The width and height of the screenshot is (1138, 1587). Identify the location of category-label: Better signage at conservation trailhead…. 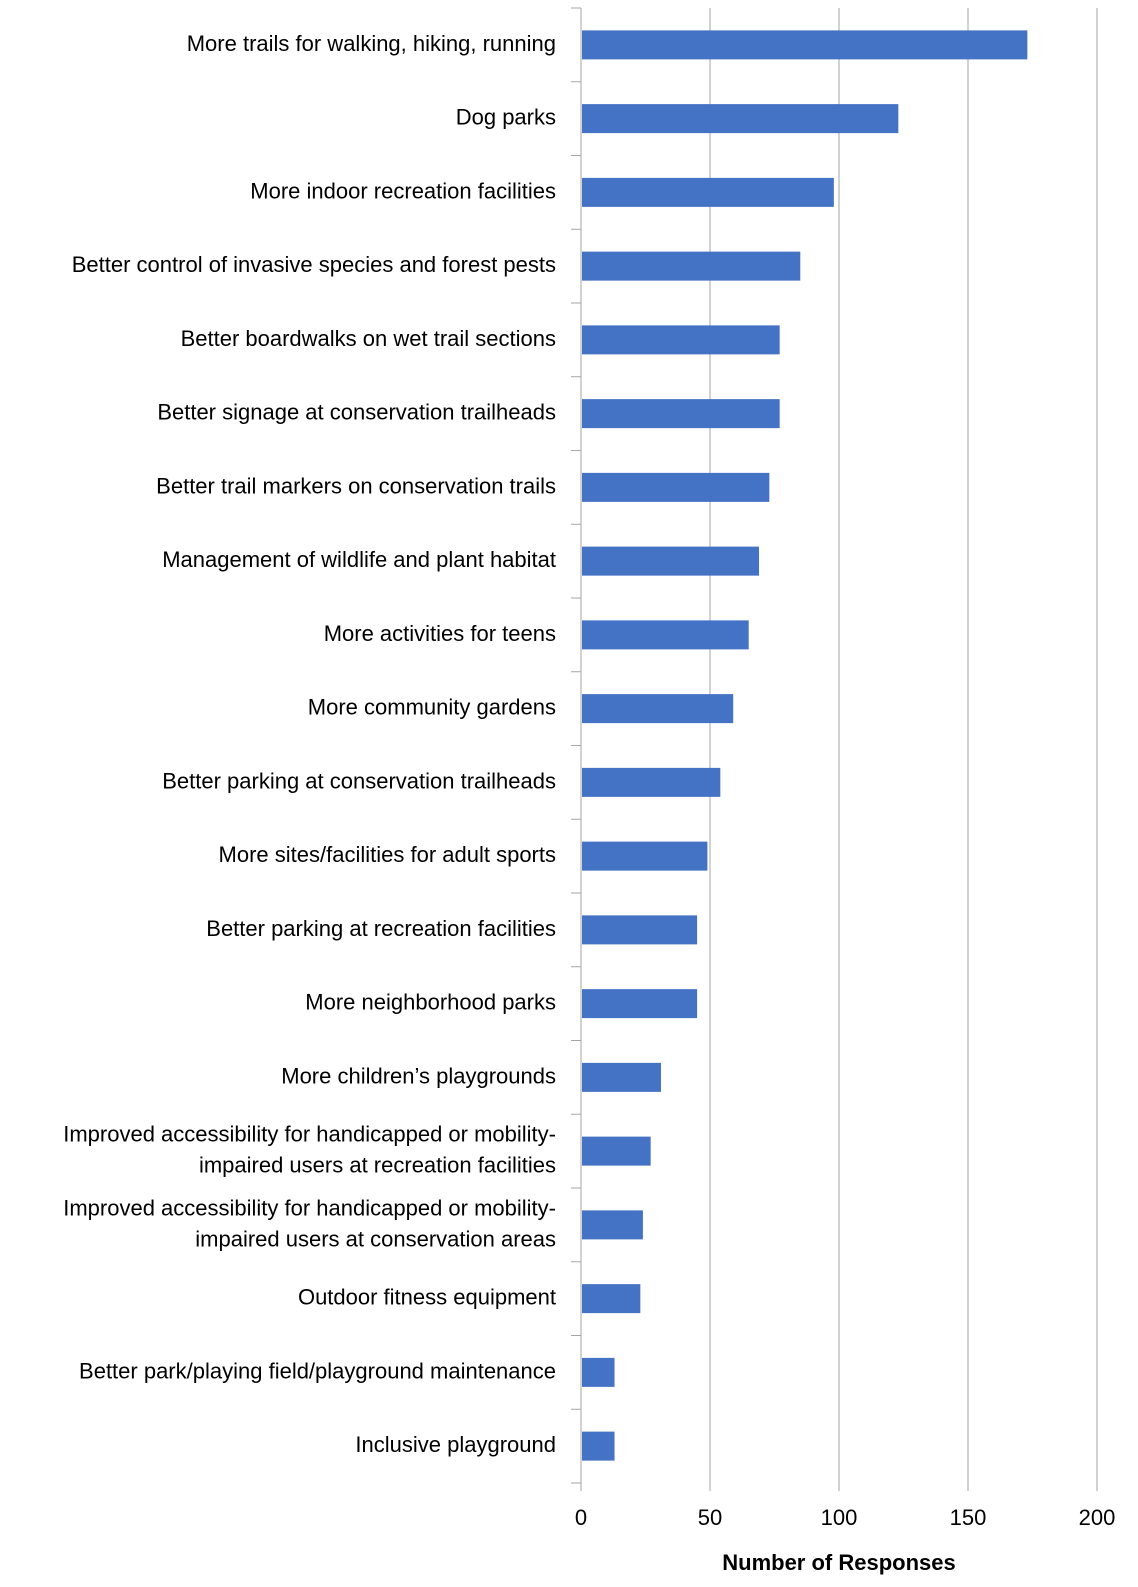
(356, 411).